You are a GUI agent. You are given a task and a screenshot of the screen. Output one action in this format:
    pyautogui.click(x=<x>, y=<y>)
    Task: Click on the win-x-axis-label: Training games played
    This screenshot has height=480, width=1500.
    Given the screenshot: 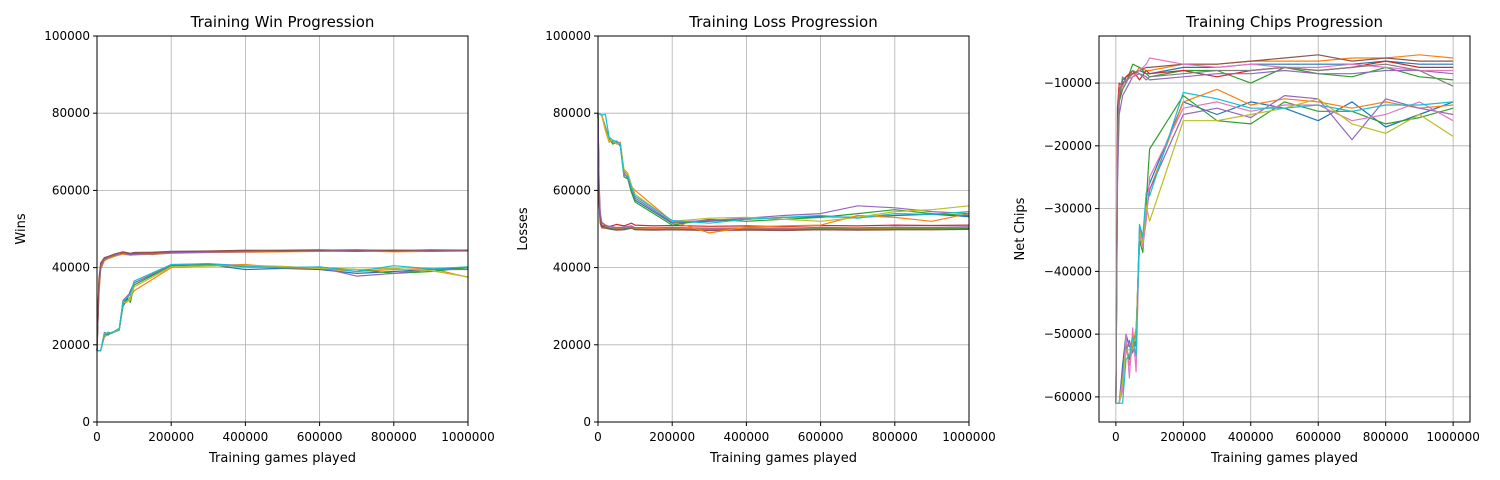 What is the action you would take?
    pyautogui.click(x=282, y=458)
    